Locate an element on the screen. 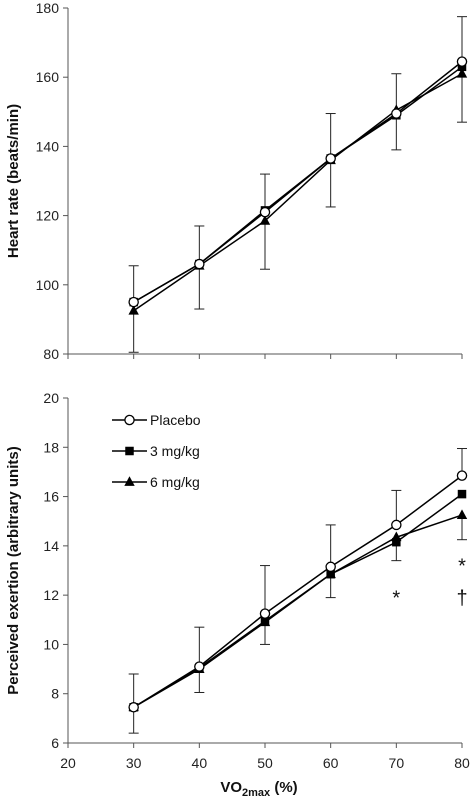 The height and width of the screenshot is (800, 474). x-axis-title-main: VO is located at coordinates (231, 787).